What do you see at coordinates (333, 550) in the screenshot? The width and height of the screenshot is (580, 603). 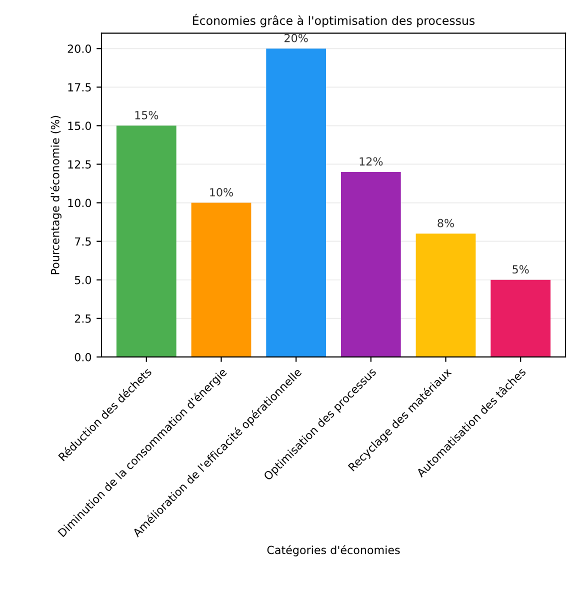 I see `x-axis-title: Catégories d'économies` at bounding box center [333, 550].